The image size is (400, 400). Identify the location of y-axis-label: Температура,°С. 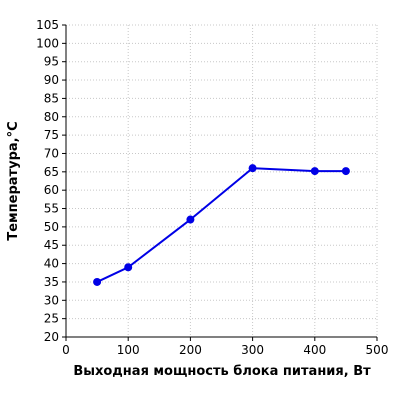
(13, 180).